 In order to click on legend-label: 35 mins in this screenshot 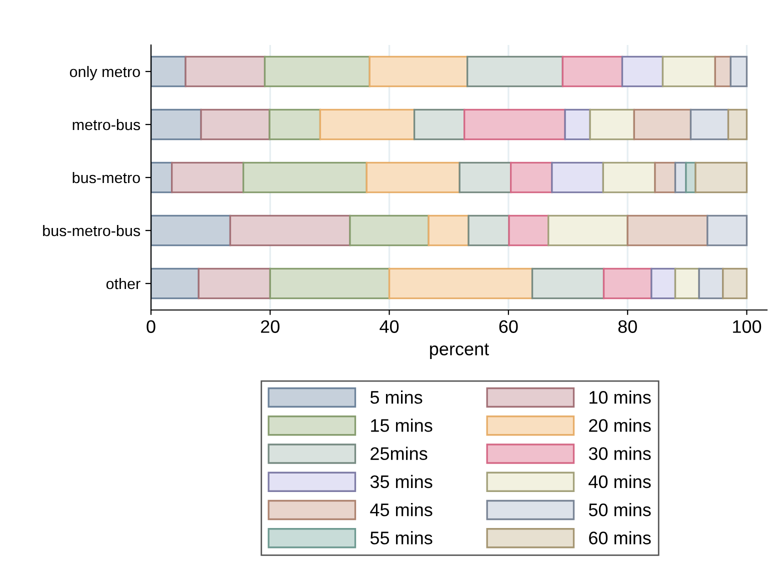, I will do `click(401, 481)`.